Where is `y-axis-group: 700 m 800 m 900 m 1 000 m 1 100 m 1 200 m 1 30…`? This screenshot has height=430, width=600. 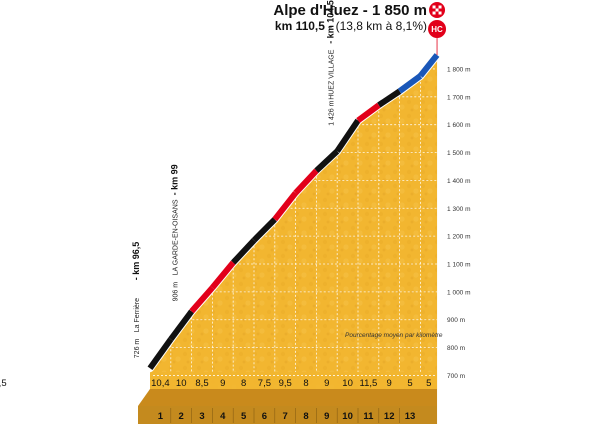
y-axis-group: 700 m 800 m 900 m 1 000 m 1 100 m 1 200 m 1 30… is located at coordinates (459, 223).